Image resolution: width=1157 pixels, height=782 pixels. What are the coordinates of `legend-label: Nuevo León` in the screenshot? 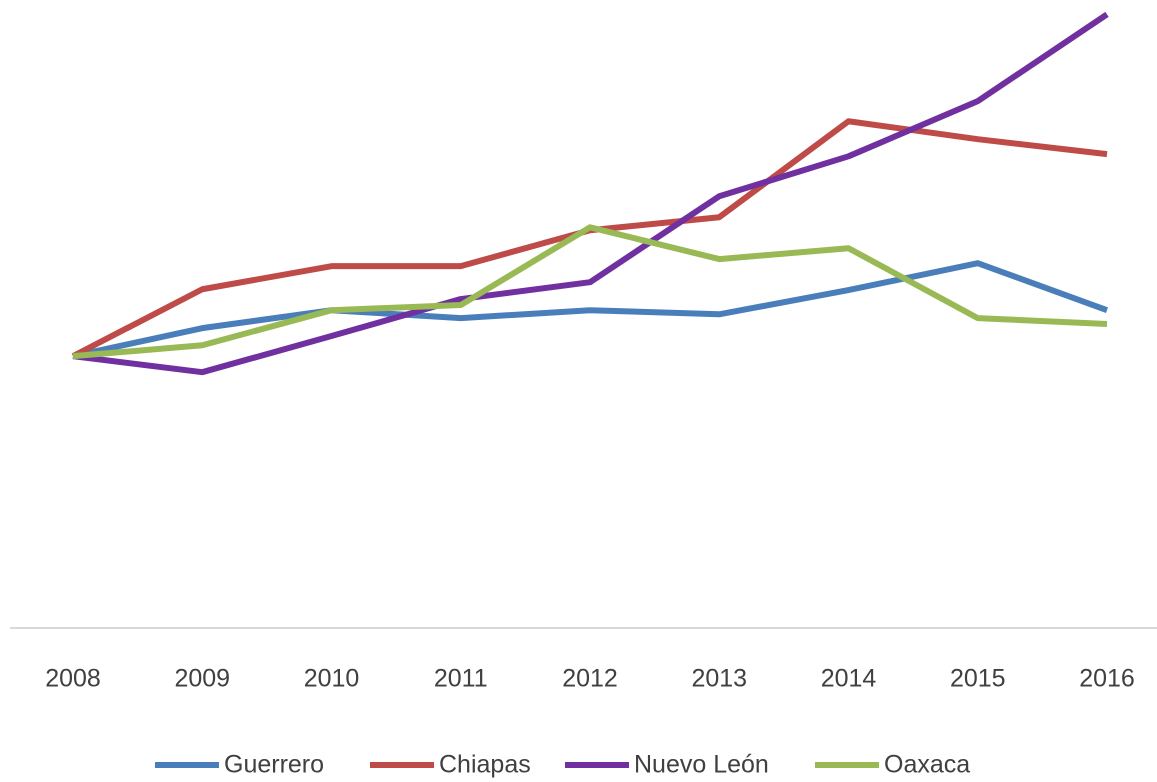 It's located at (701, 765).